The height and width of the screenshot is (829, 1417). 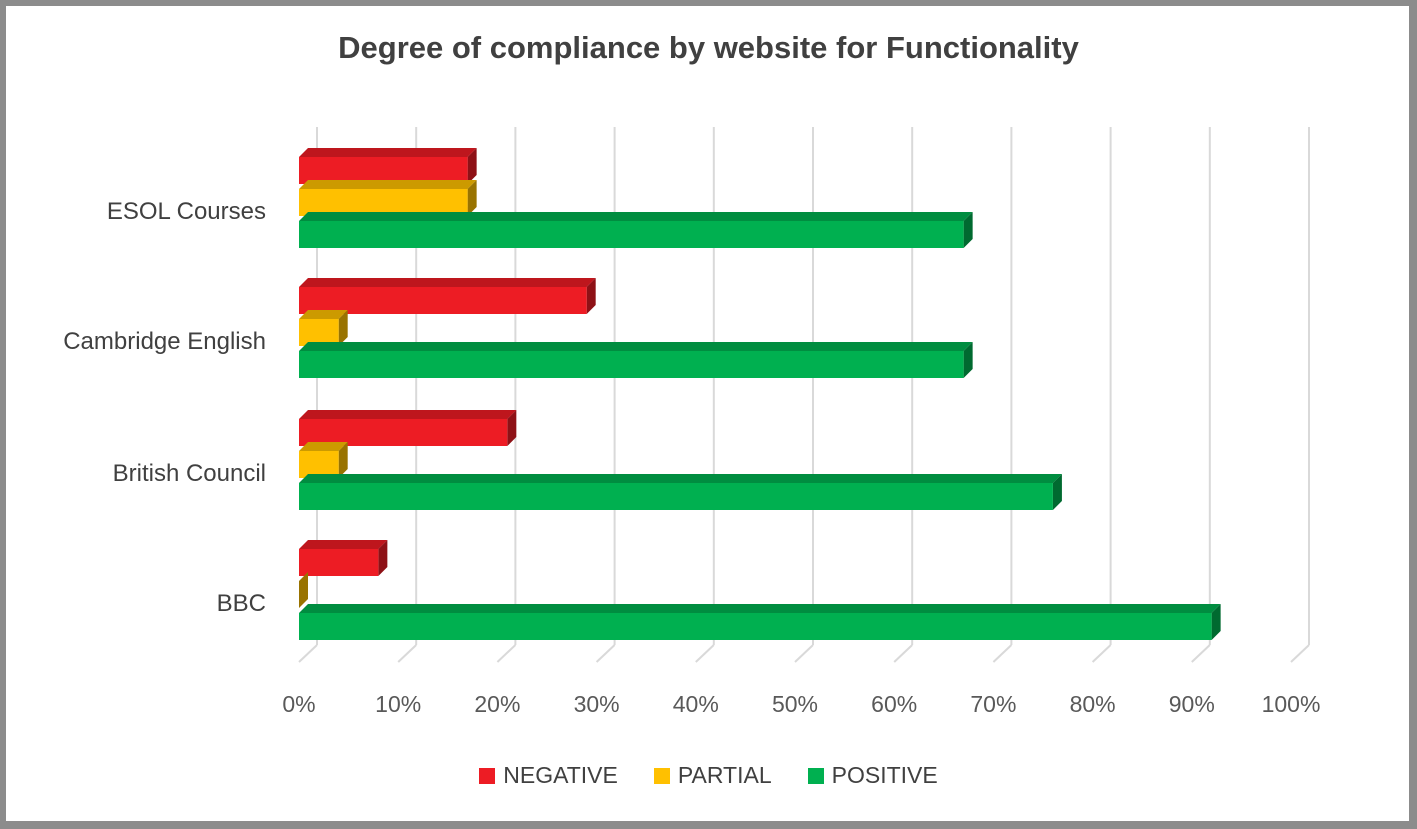 What do you see at coordinates (164, 341) in the screenshot?
I see `y-category-label: Cambridge English` at bounding box center [164, 341].